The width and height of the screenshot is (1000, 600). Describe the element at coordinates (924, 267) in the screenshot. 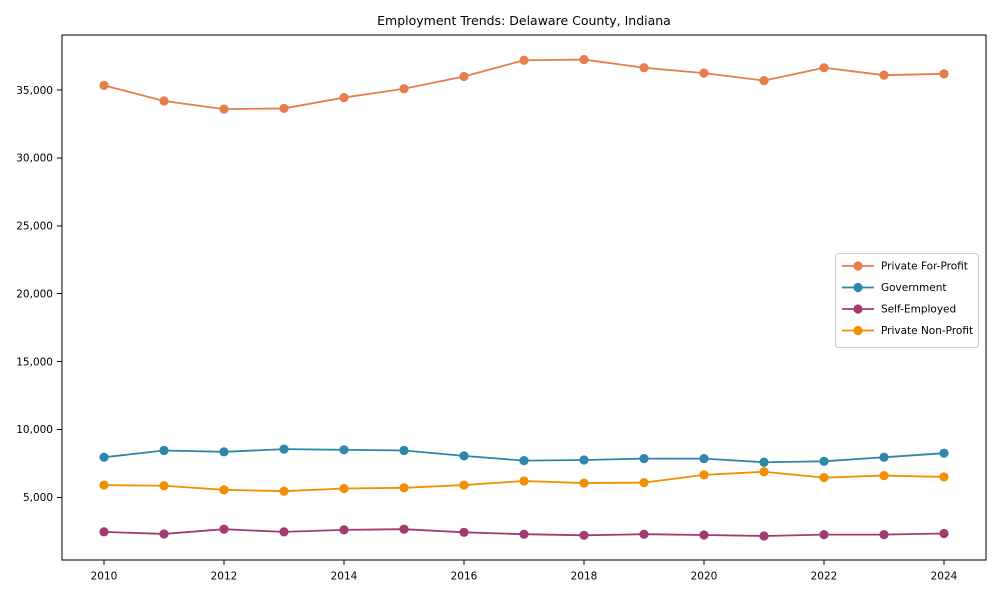

I see `legend-label-private-for-profit: Private For-Profit` at that location.